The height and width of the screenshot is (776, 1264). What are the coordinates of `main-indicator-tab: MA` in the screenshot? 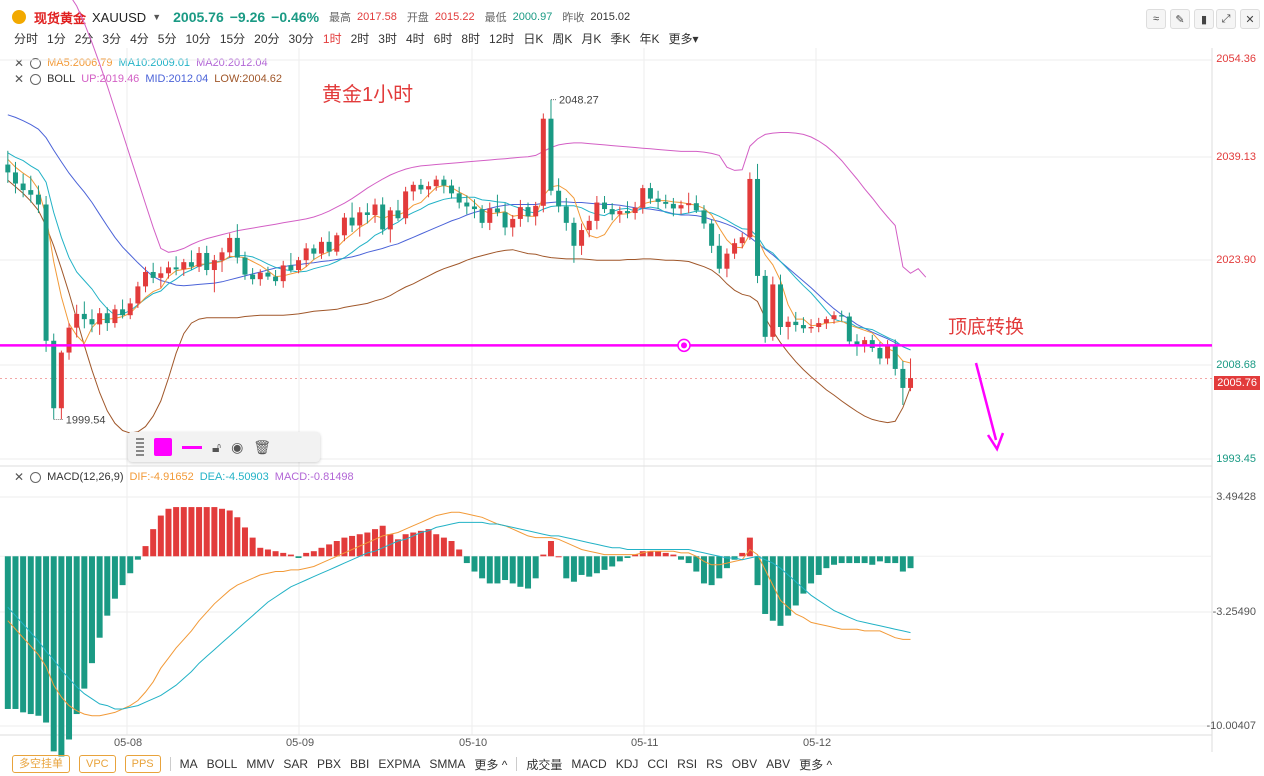 It's located at (188, 764).